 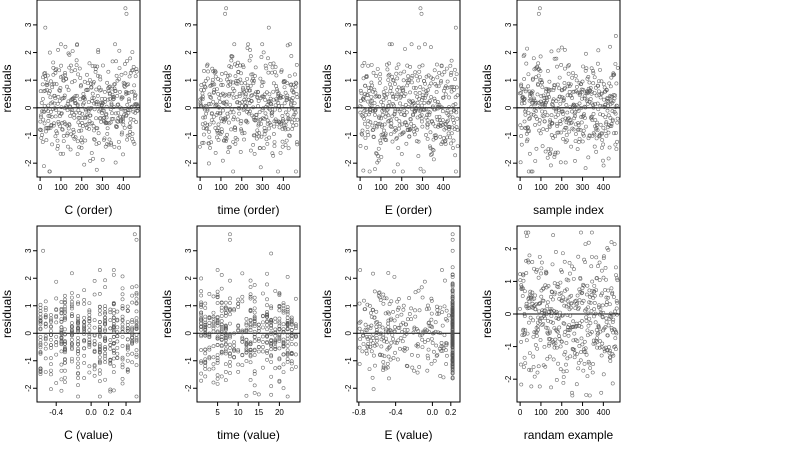 What do you see at coordinates (348, 79) in the screenshot?
I see `y-tick-label: 1` at bounding box center [348, 79].